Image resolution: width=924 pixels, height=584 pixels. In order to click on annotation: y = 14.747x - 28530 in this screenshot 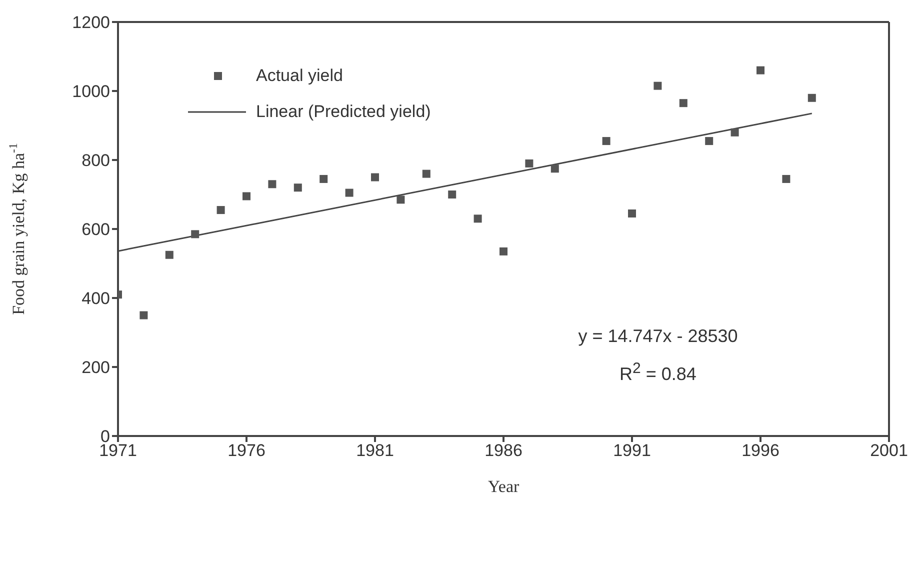, I will do `click(658, 336)`.